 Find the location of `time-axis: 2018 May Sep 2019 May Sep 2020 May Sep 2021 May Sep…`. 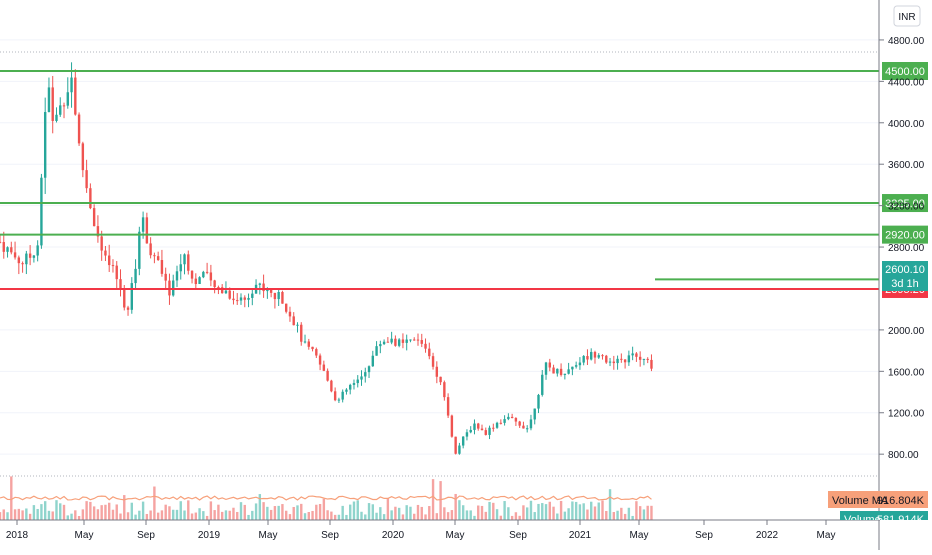

time-axis: 2018 May Sep 2019 May Sep 2020 May Sep 2021 May Sep… is located at coordinates (421, 530).